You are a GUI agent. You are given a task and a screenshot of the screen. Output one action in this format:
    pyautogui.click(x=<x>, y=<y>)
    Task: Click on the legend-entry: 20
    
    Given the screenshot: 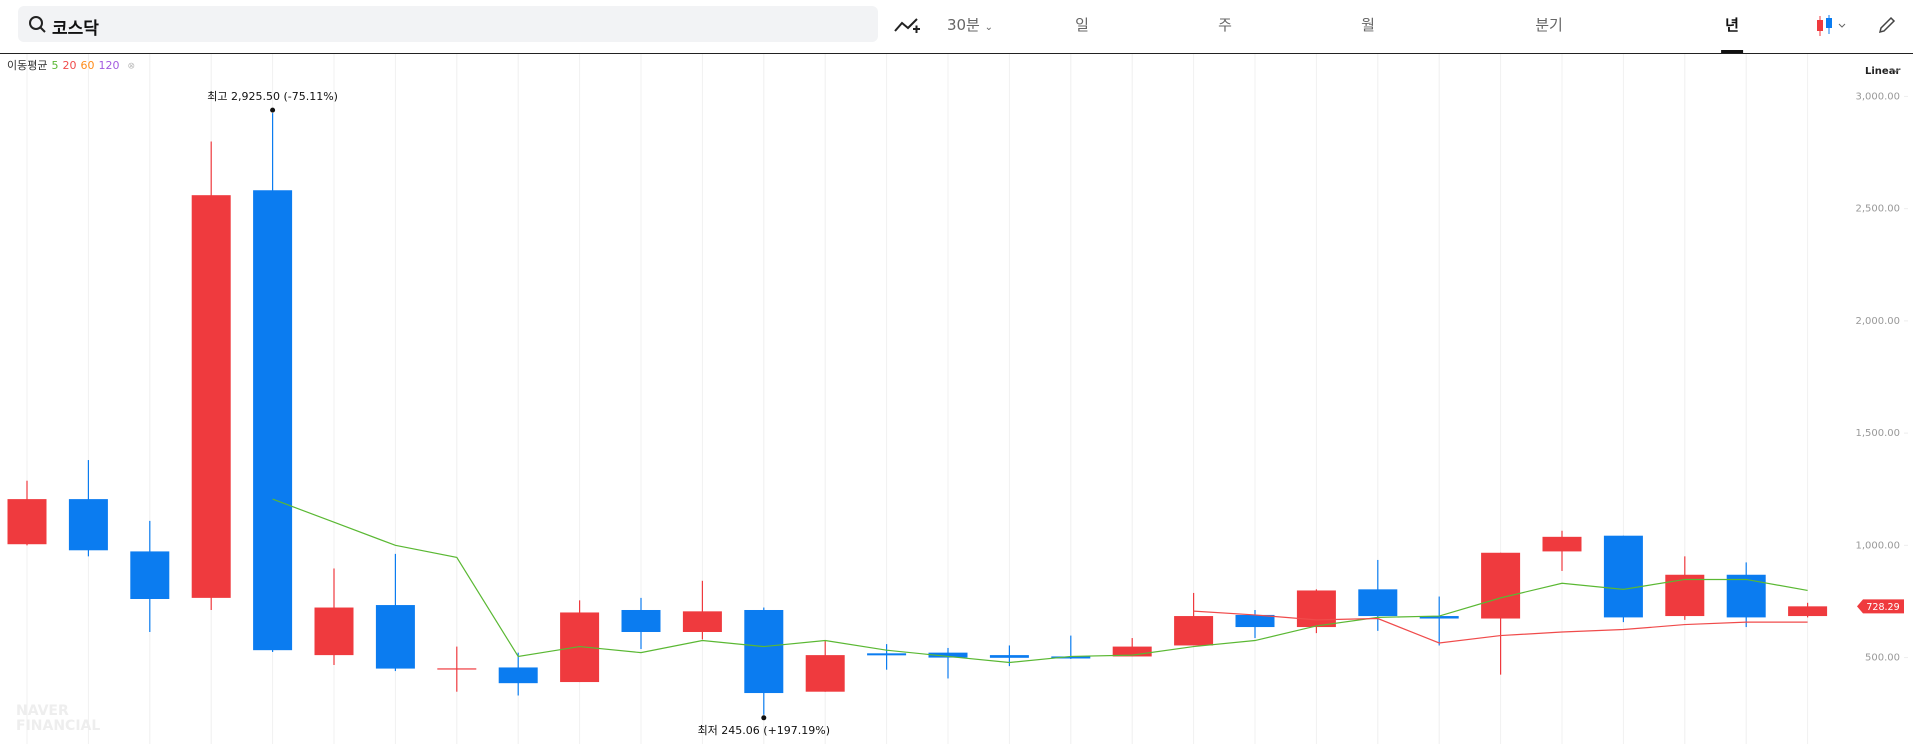 What is the action you would take?
    pyautogui.click(x=69, y=65)
    